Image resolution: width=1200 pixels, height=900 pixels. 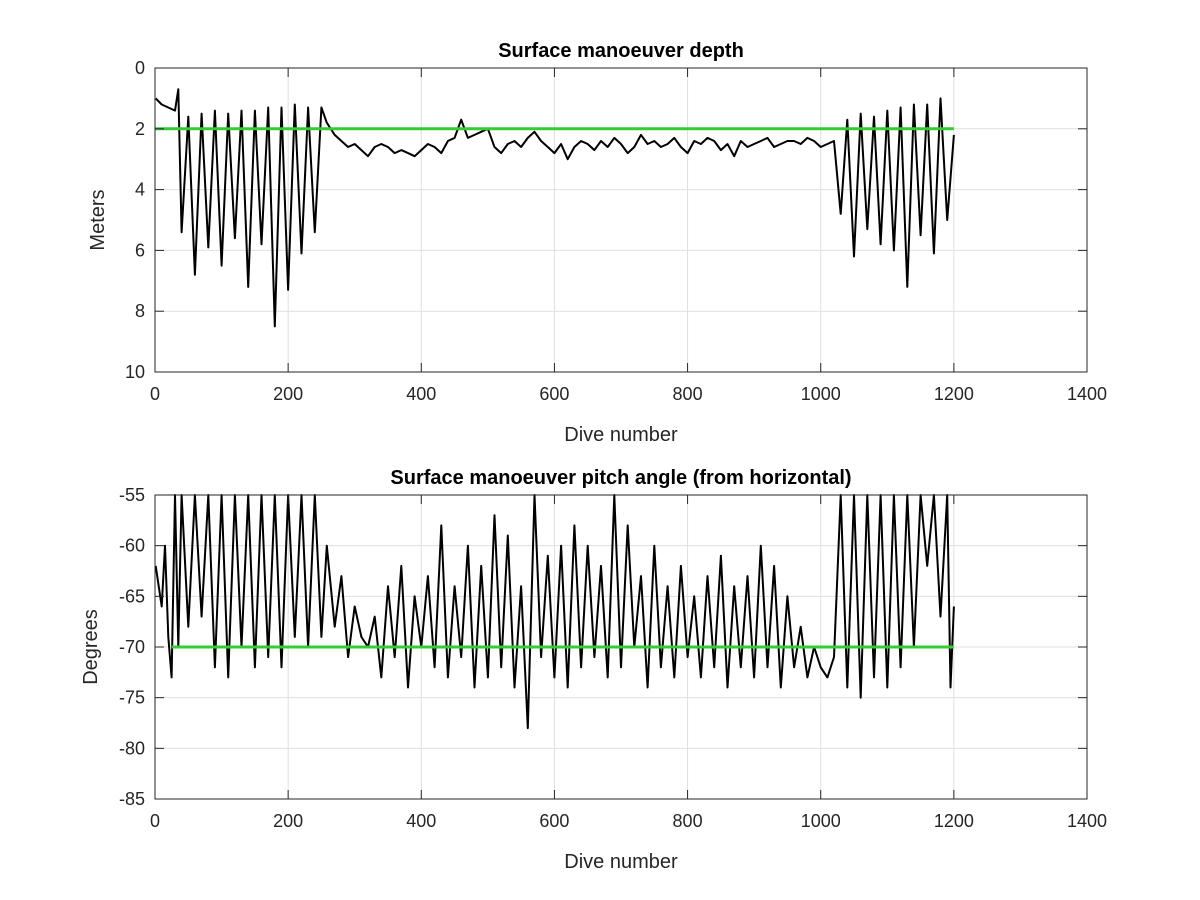 What do you see at coordinates (288, 394) in the screenshot?
I see `depth-x-tick-label: 200` at bounding box center [288, 394].